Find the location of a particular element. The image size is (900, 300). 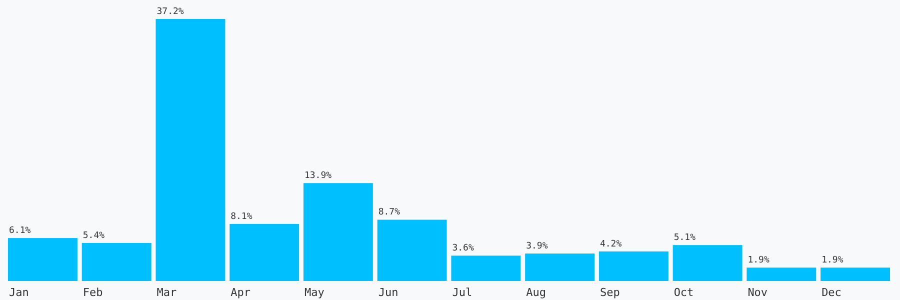

data-label: 3.6% is located at coordinates (463, 249).